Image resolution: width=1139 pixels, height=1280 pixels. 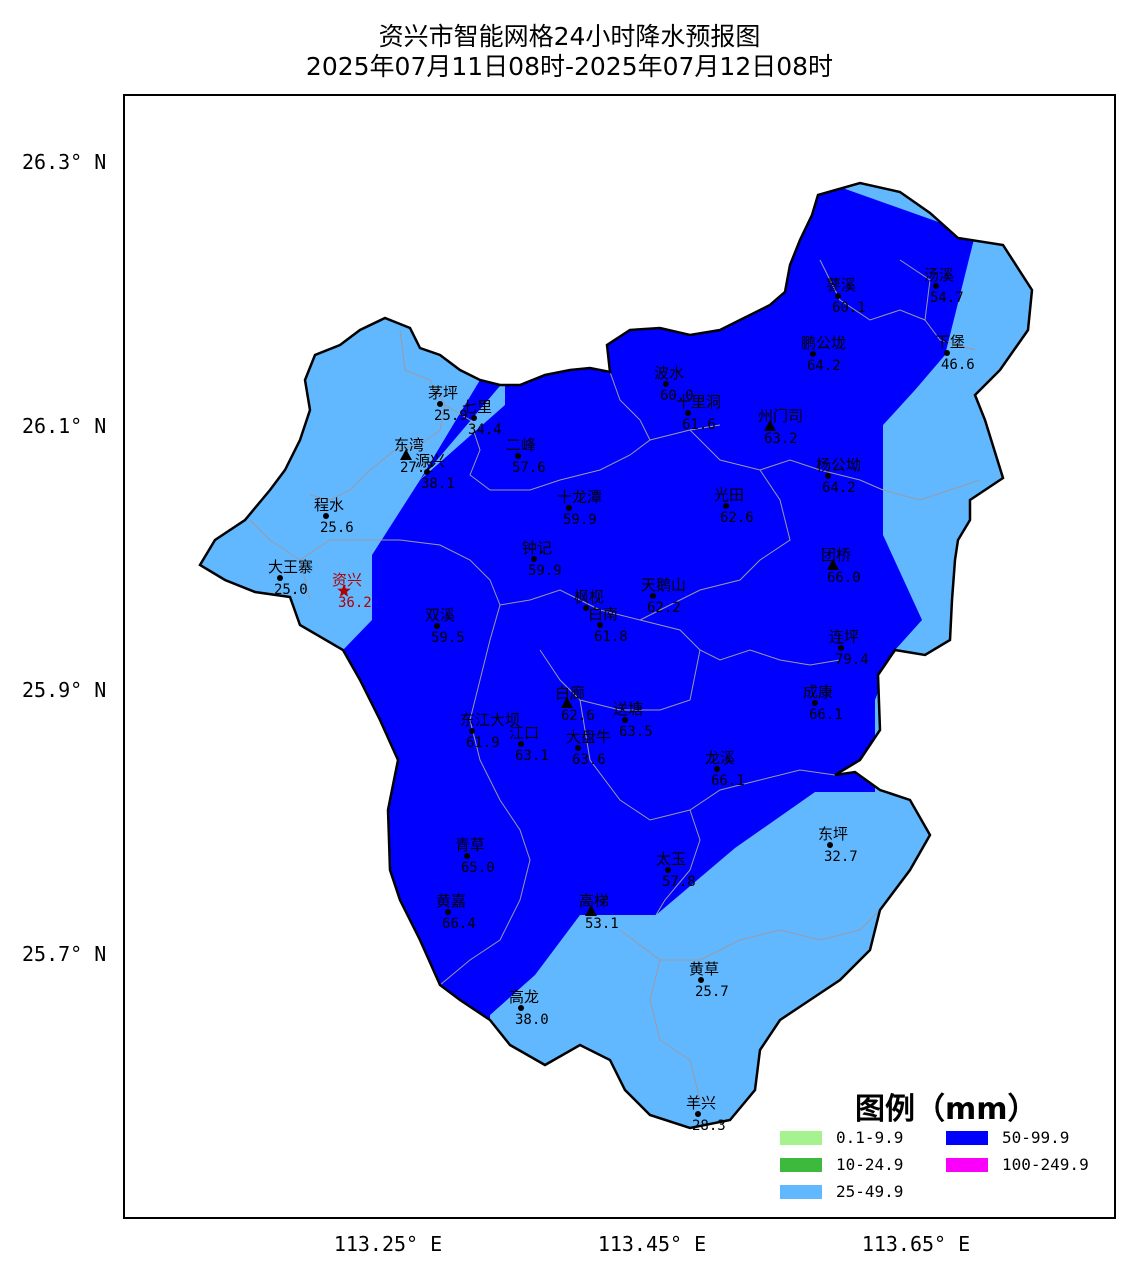 I want to click on legend-label: 10-24.9, so click(x=870, y=1164).